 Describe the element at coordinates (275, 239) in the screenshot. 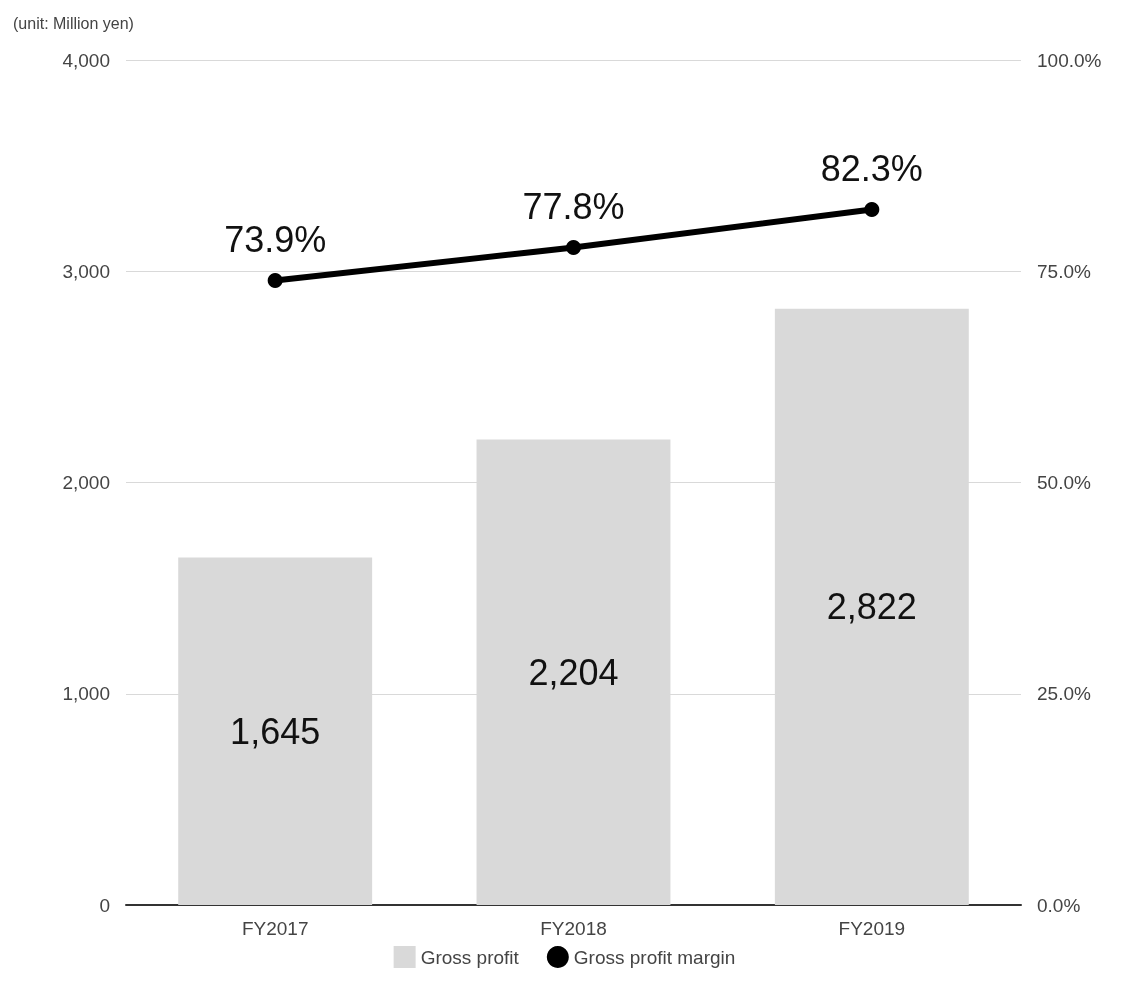

I see `data-label: 73.9%` at that location.